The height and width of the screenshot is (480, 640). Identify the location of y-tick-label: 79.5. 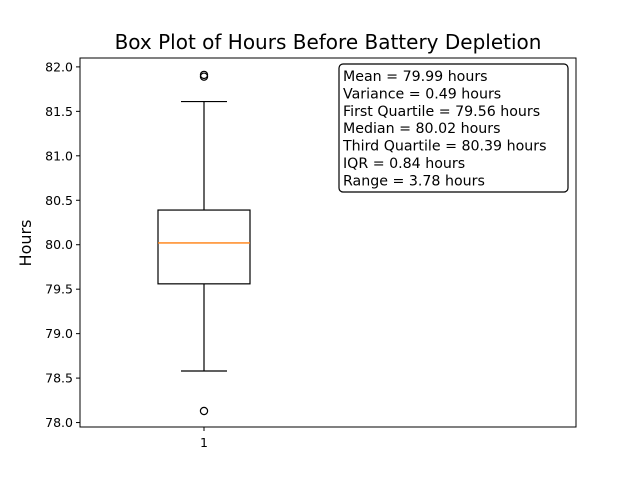
(59, 289).